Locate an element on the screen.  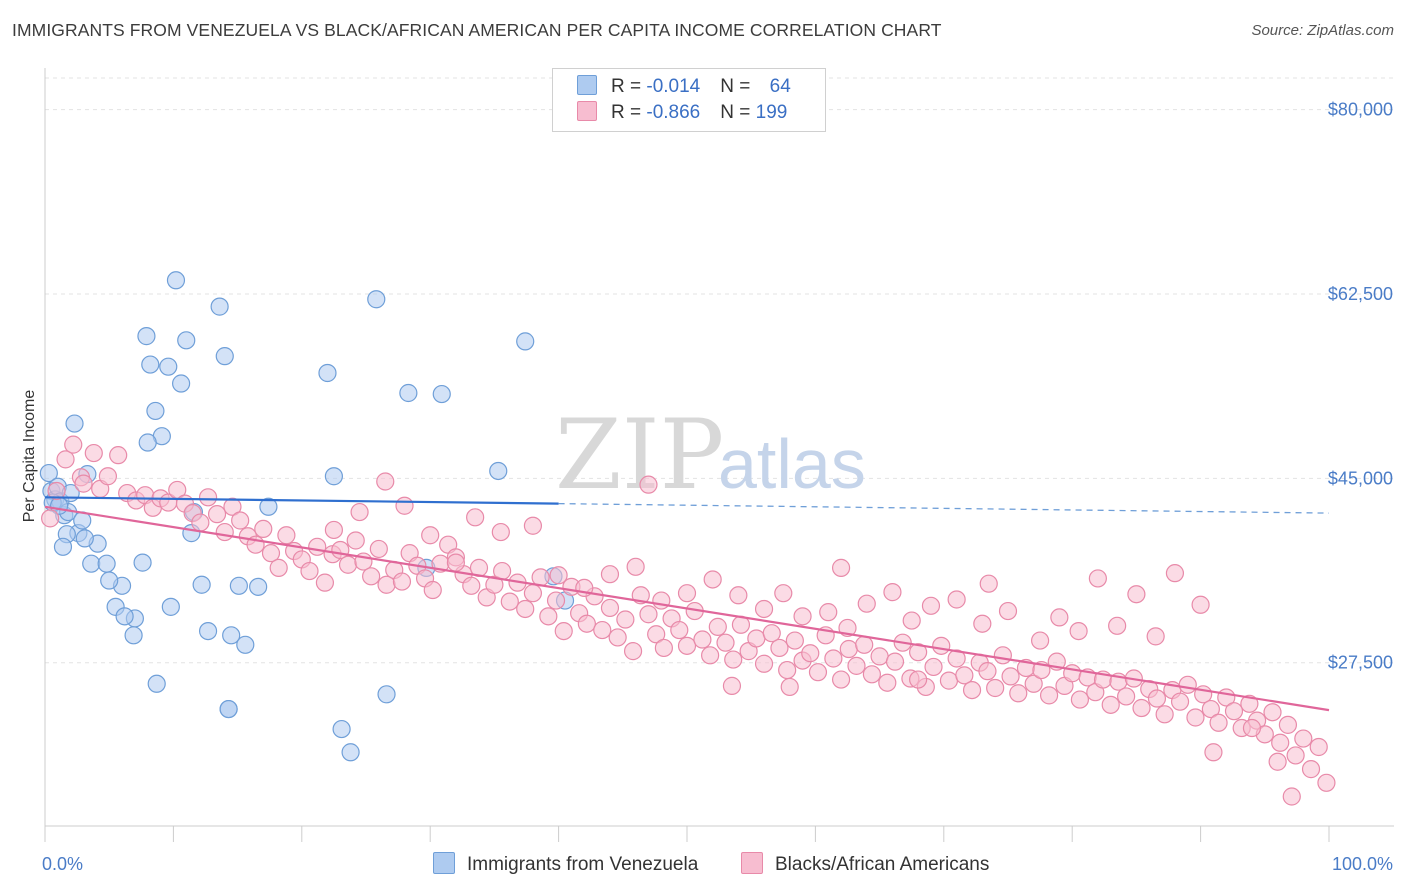
trend-line-venezuela is located at coordinates (301, 500).